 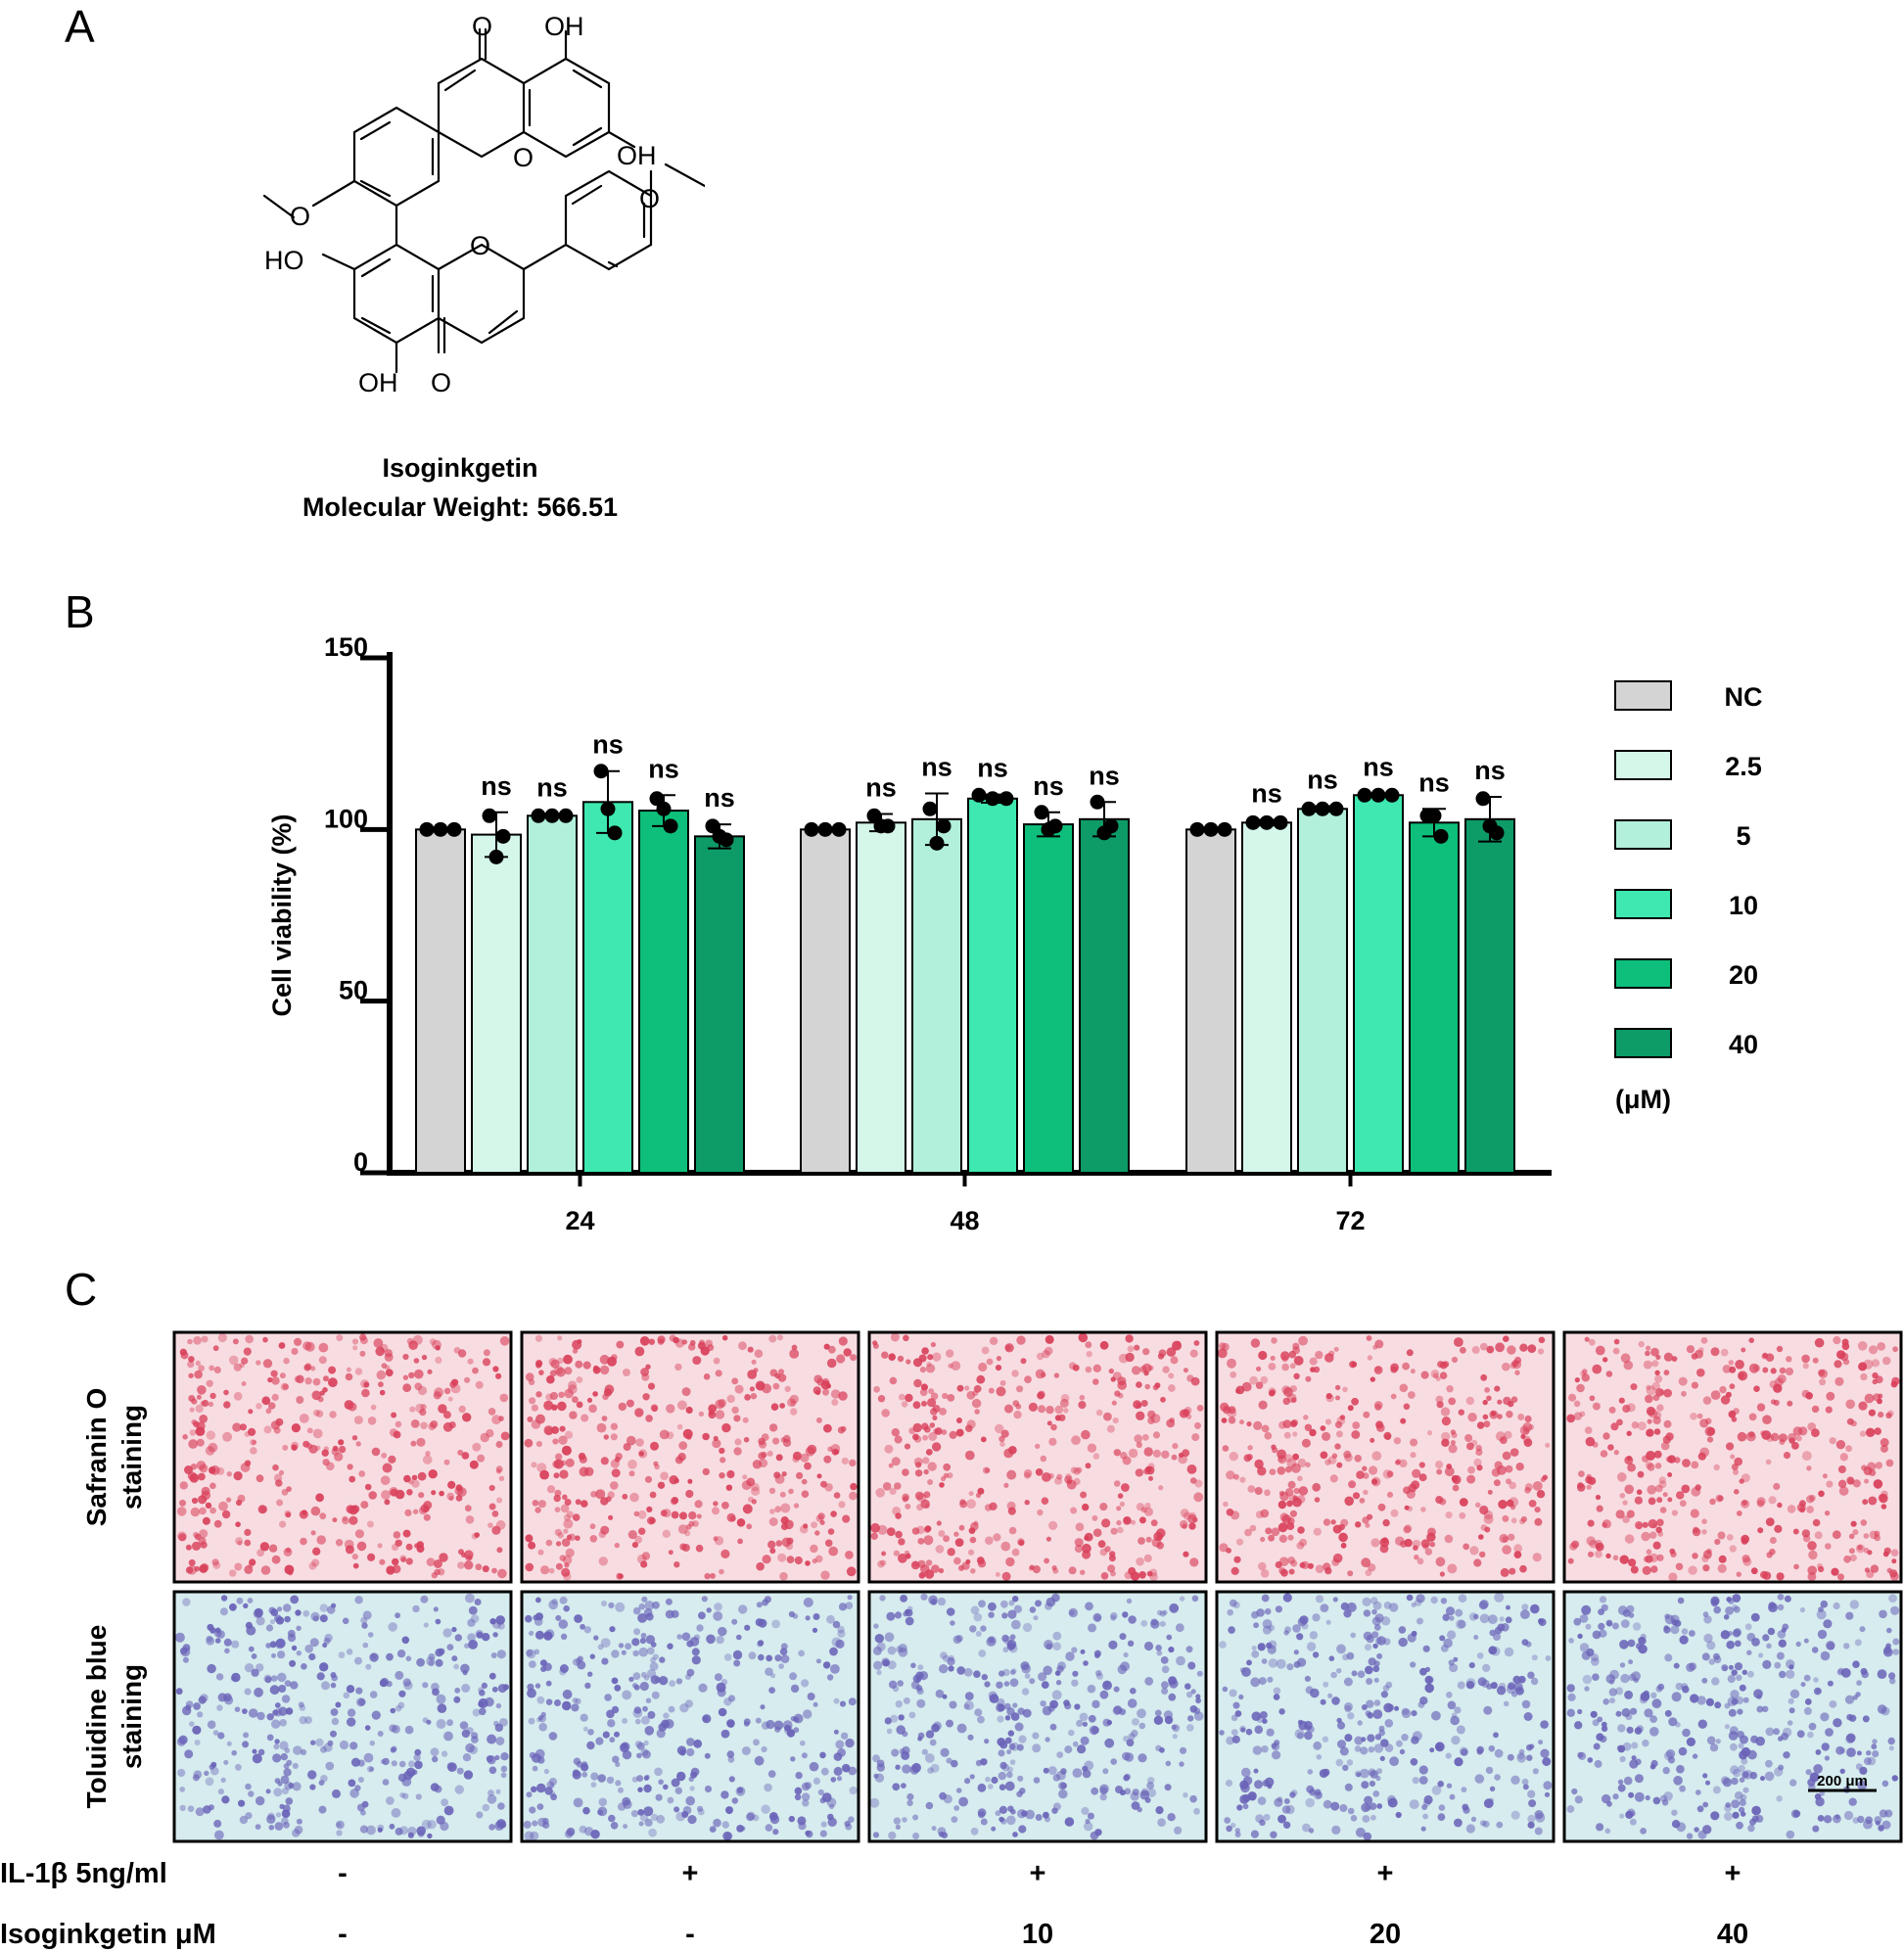 What do you see at coordinates (96, 1717) in the screenshot?
I see `row-label-line1: Toluidine blue` at bounding box center [96, 1717].